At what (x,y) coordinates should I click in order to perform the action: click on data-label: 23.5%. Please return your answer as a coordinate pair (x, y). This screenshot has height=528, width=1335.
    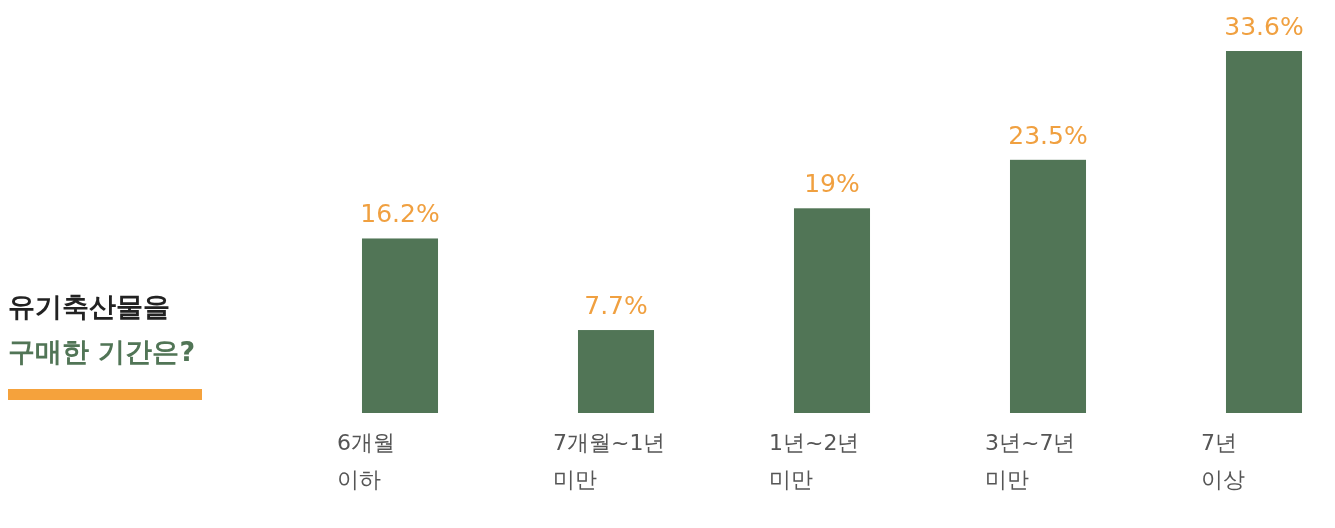
    Looking at the image, I should click on (1048, 135).